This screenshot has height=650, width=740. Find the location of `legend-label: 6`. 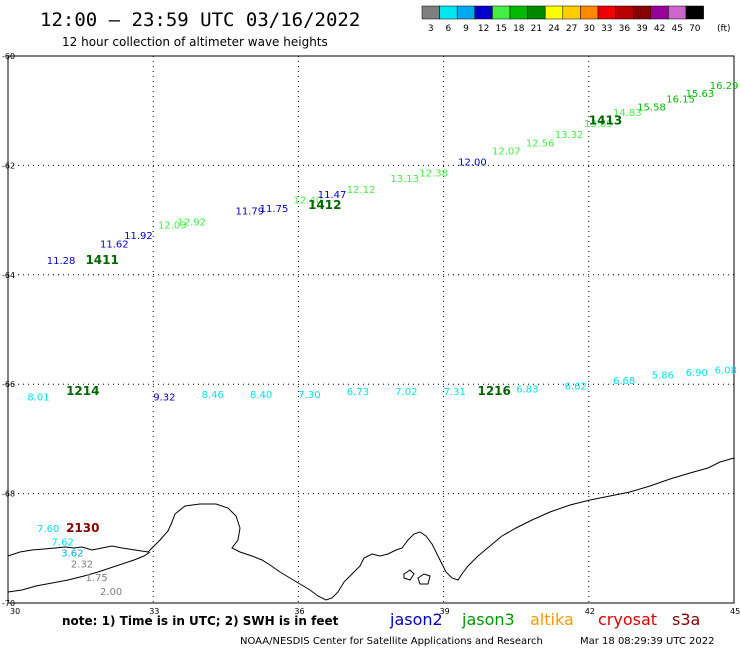

legend-label: 6 is located at coordinates (449, 29).